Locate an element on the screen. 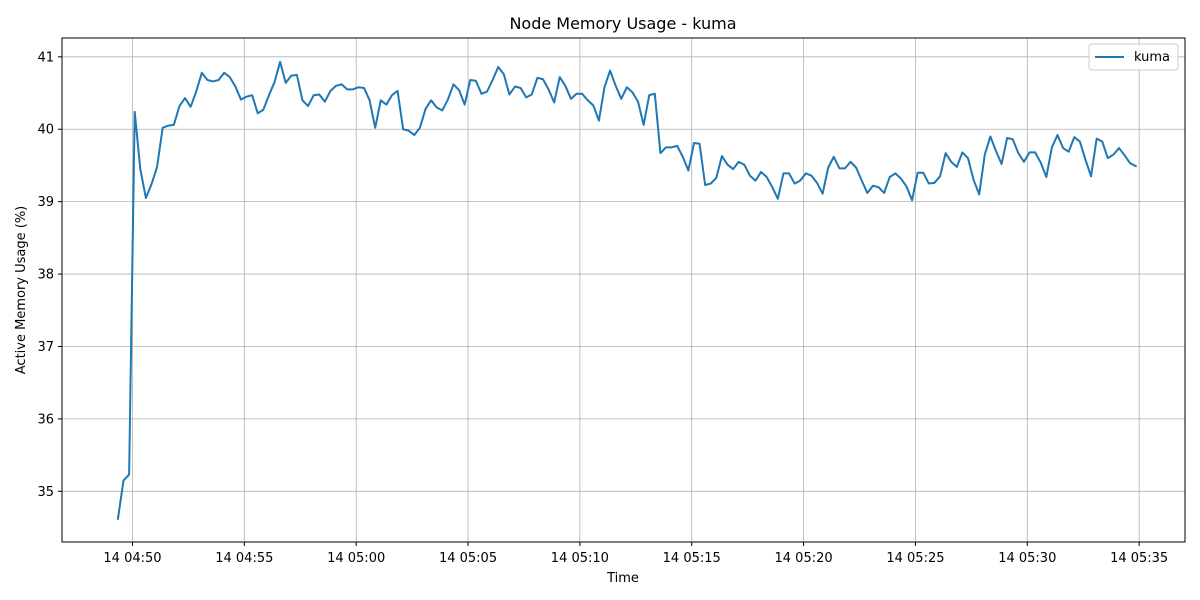 The image size is (1200, 600). y-tick-label: 39 is located at coordinates (45, 202).